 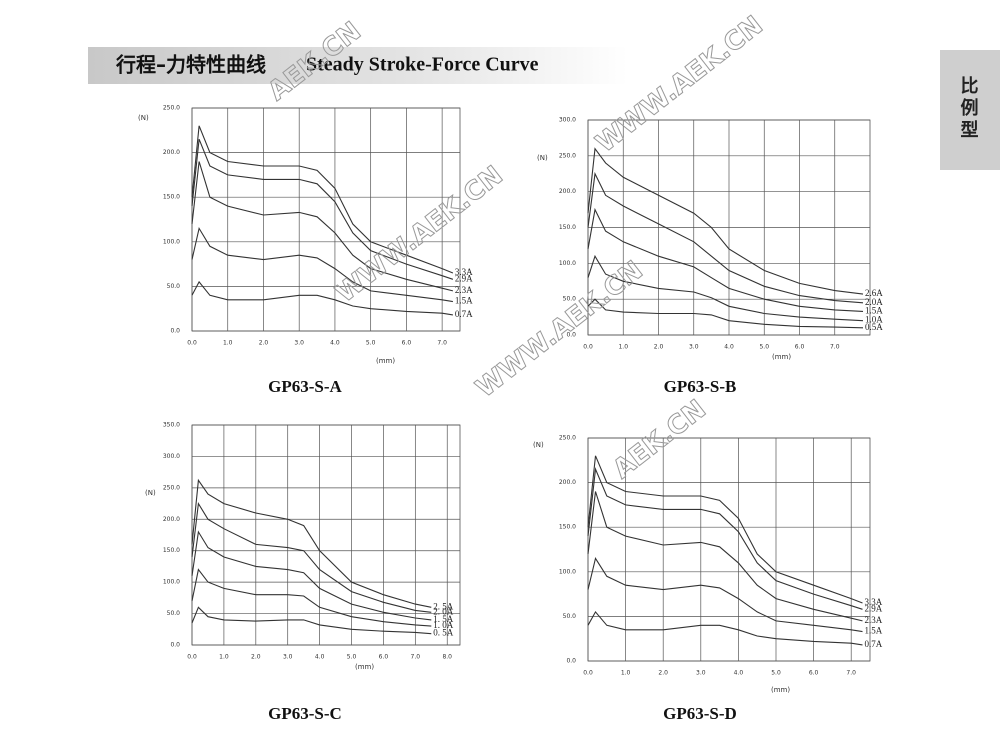 I want to click on side-tab-text: 比例型, so click(x=968, y=109).